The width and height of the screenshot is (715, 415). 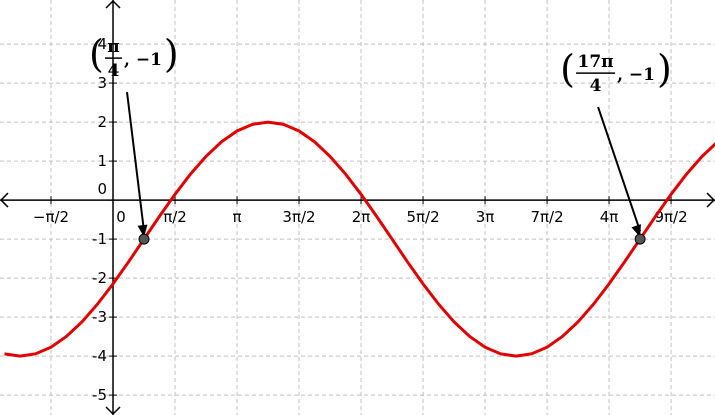 What do you see at coordinates (609, 217) in the screenshot?
I see `x-tick-label: 4π` at bounding box center [609, 217].